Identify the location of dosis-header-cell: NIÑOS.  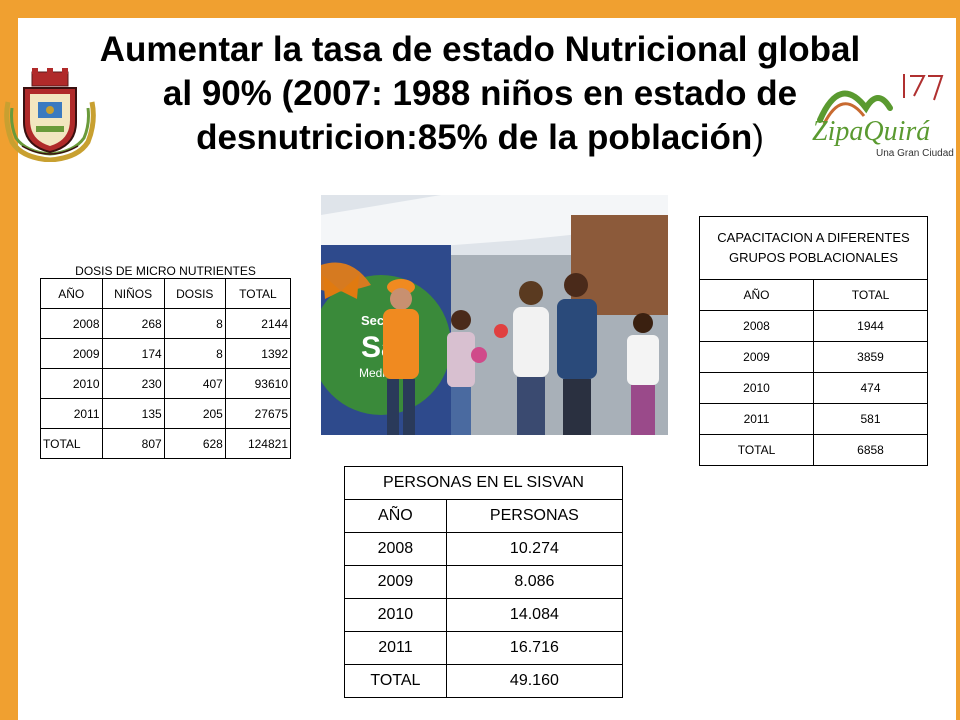
(133, 293).